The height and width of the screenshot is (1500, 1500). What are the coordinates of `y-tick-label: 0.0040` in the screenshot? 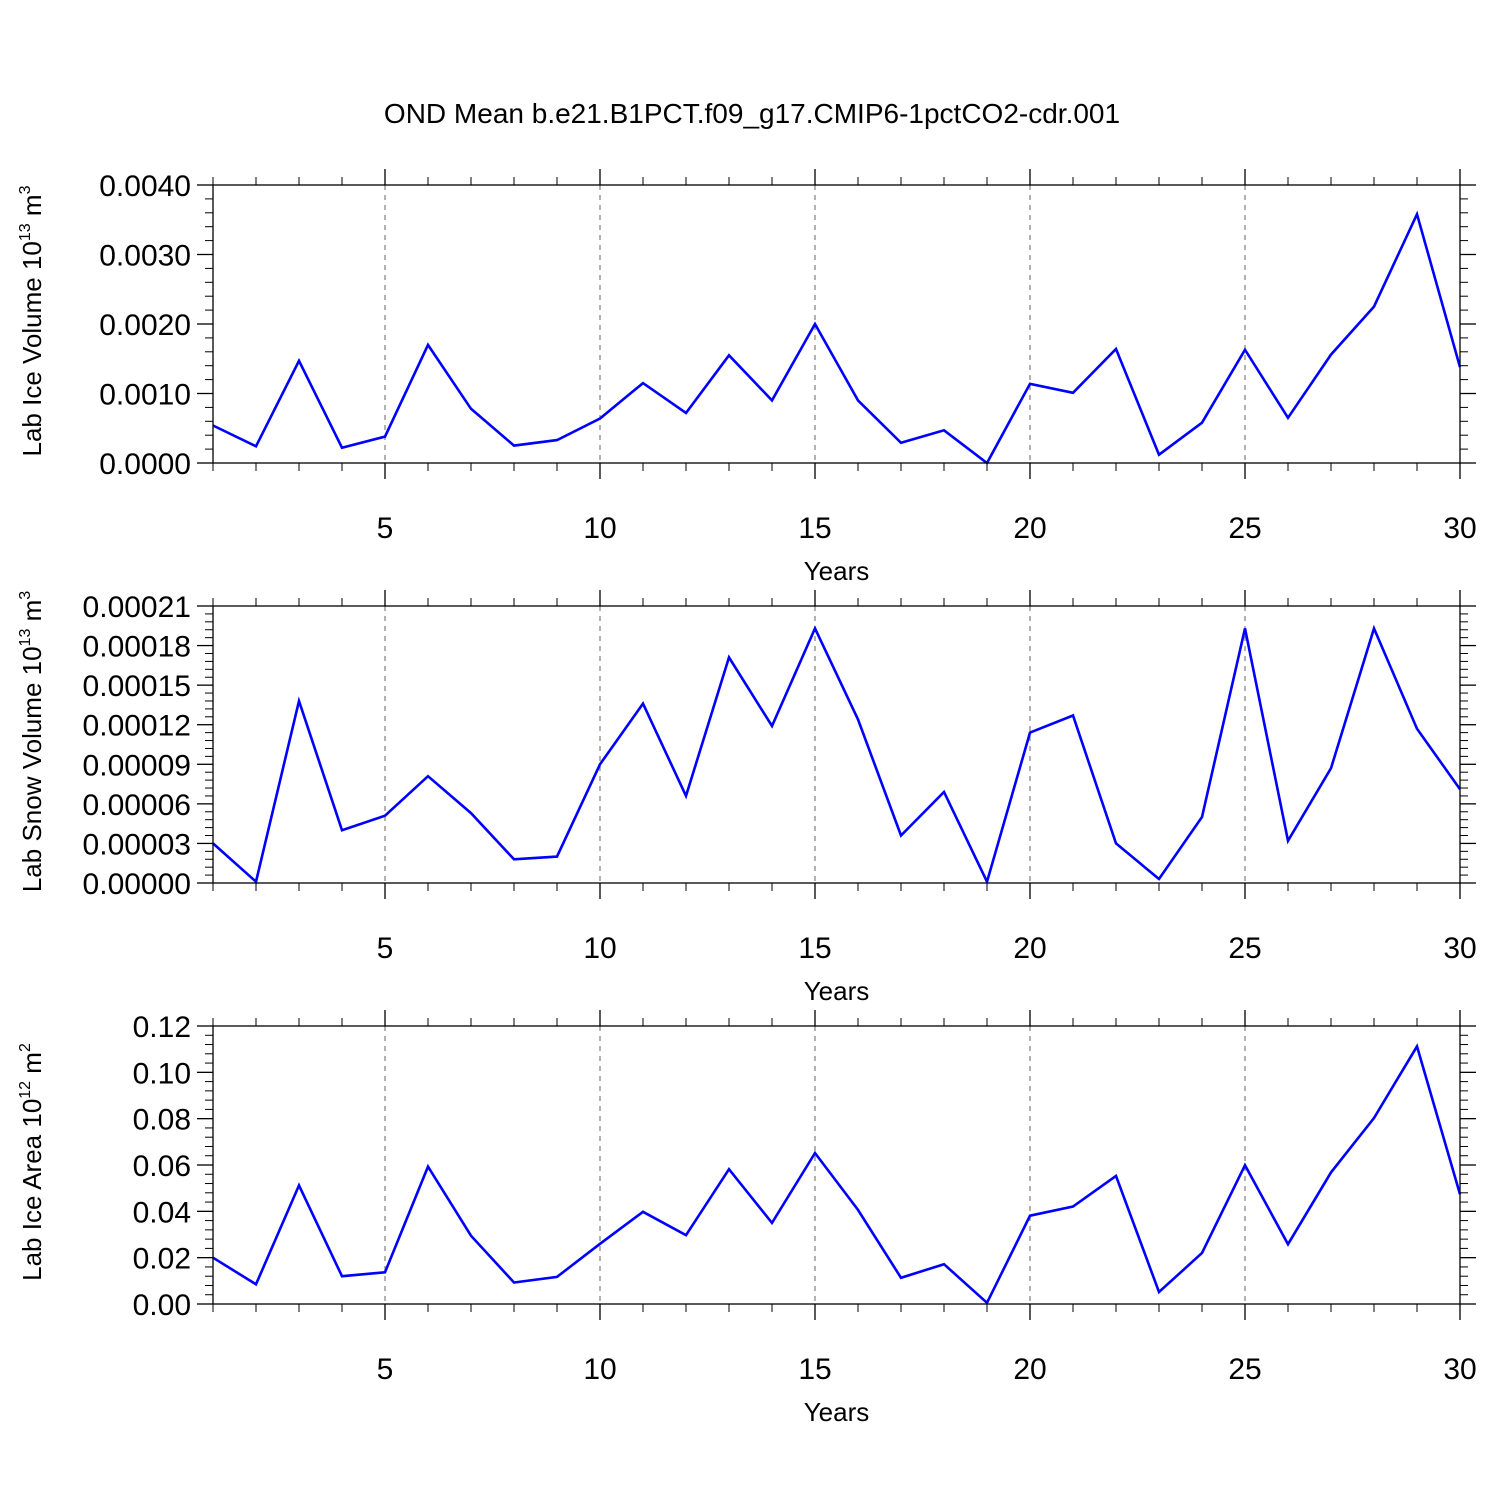 It's located at (145, 186).